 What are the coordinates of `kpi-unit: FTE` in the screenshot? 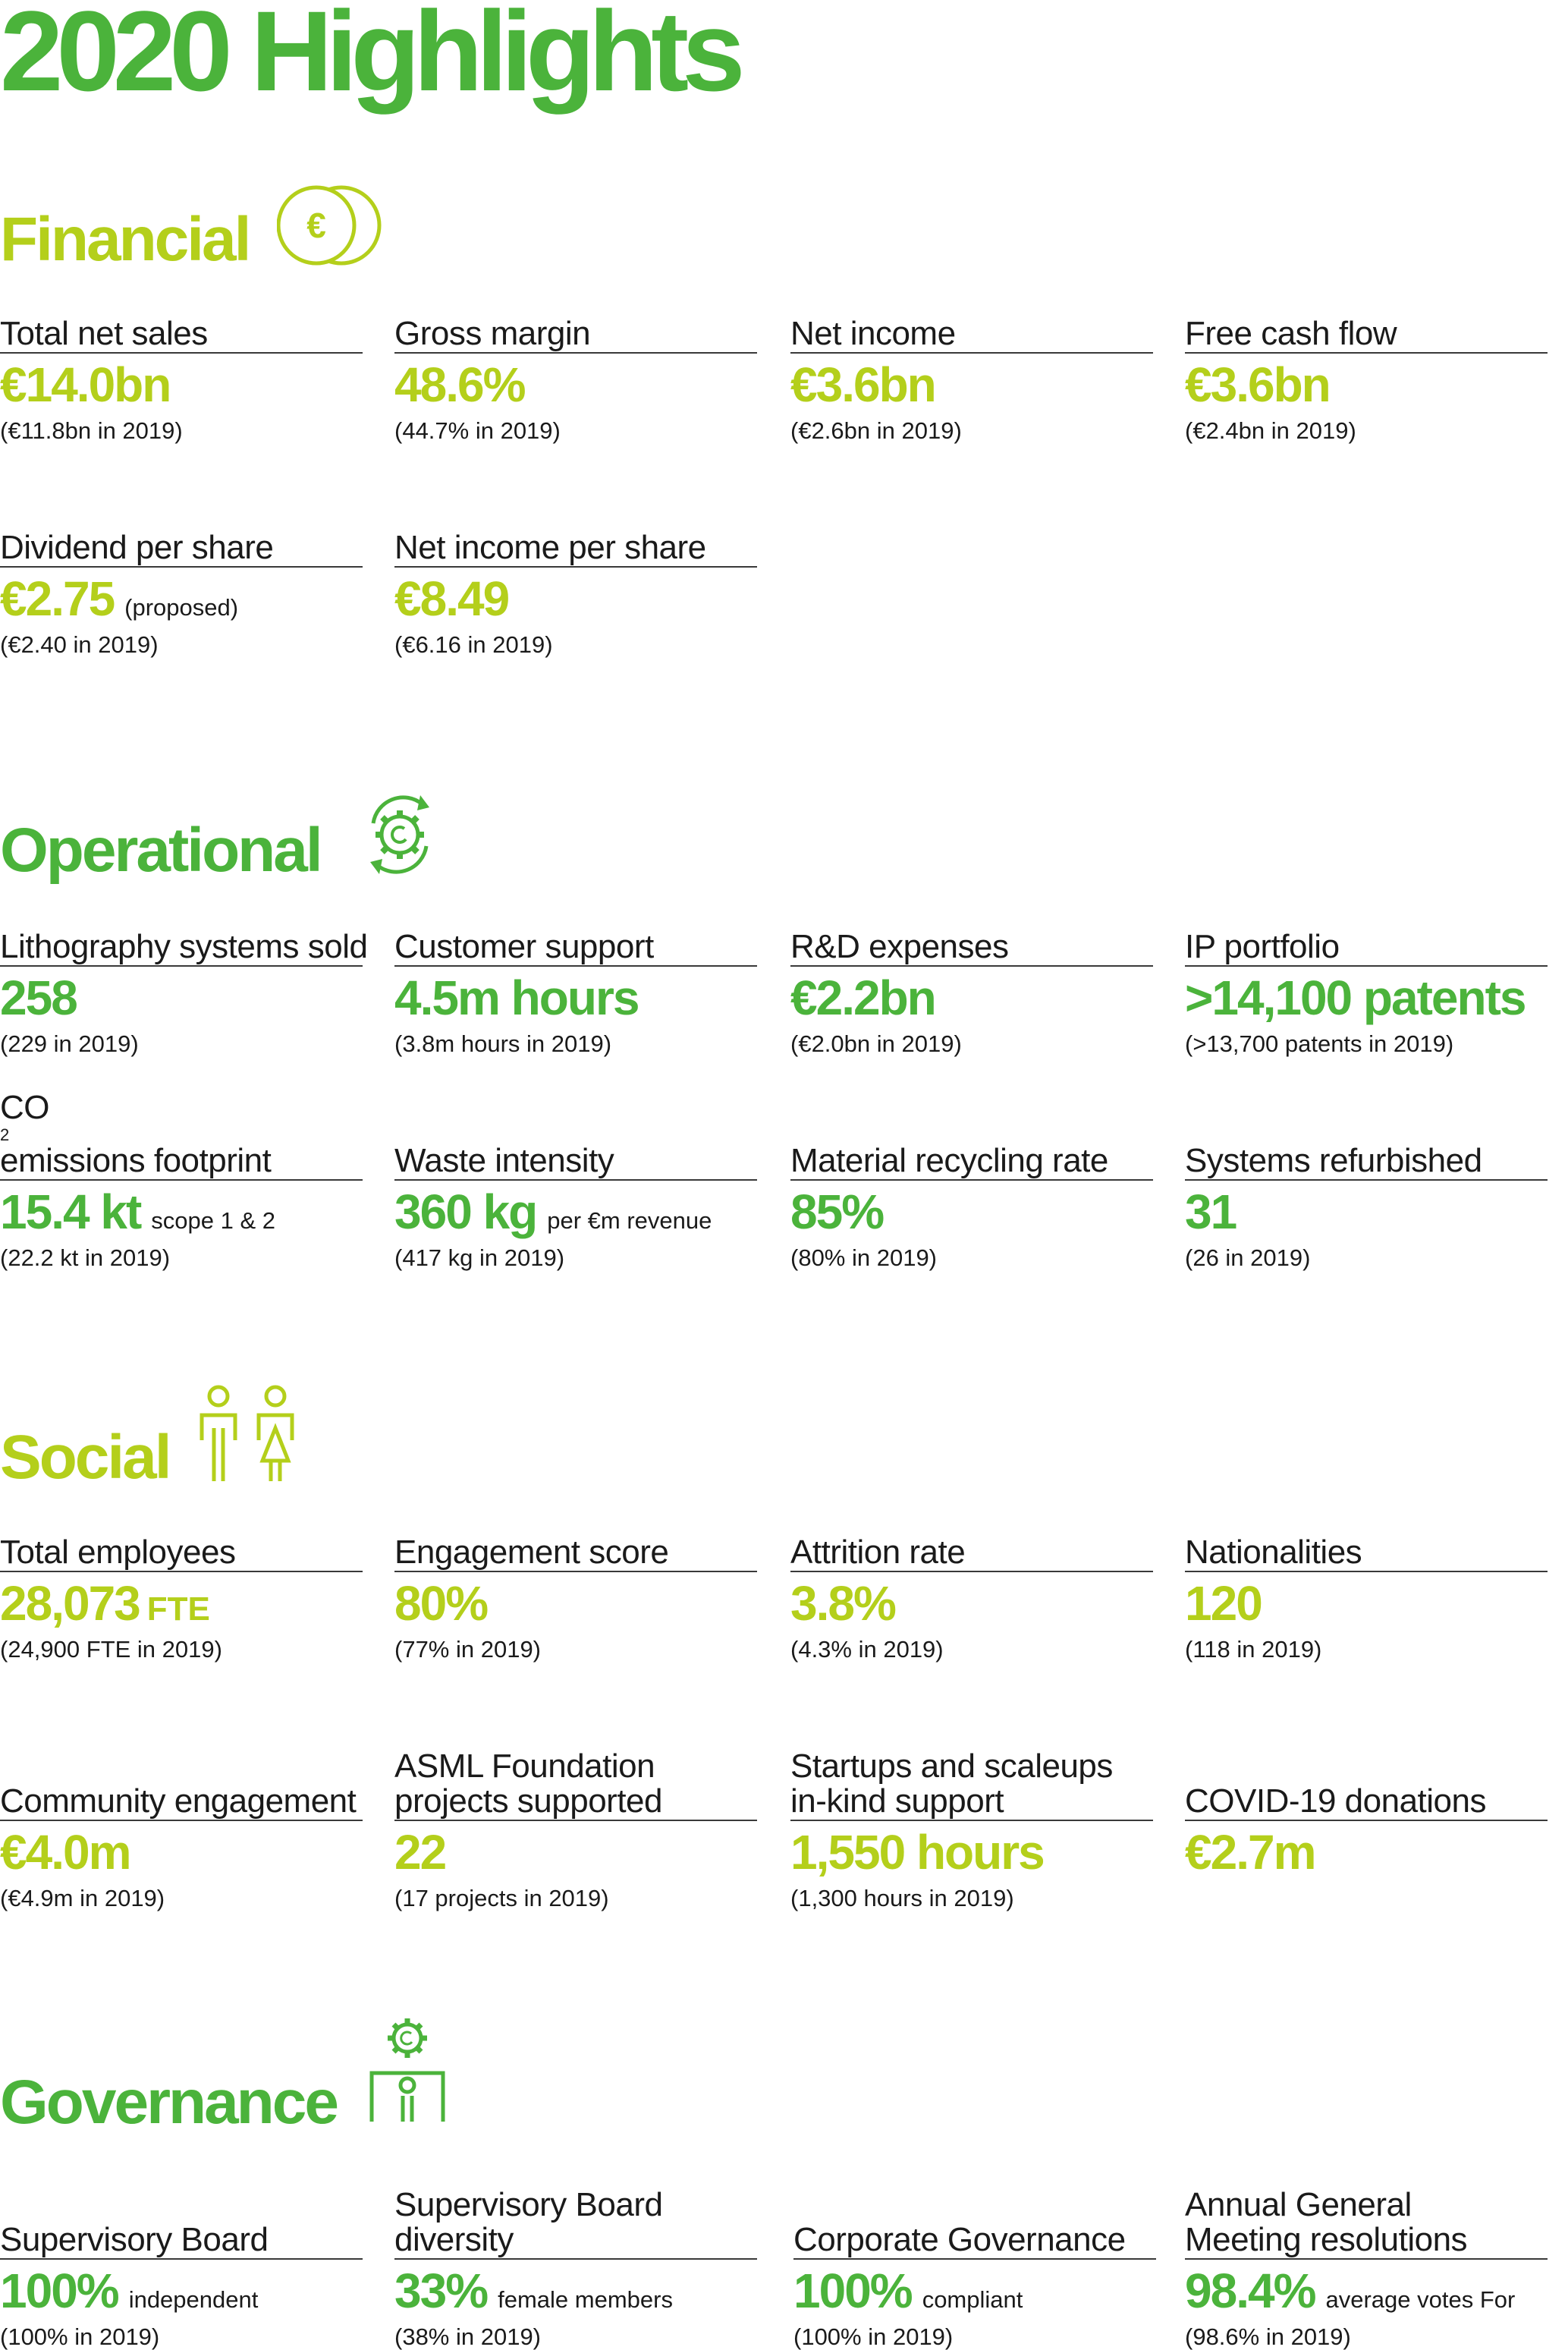 It's located at (178, 1609).